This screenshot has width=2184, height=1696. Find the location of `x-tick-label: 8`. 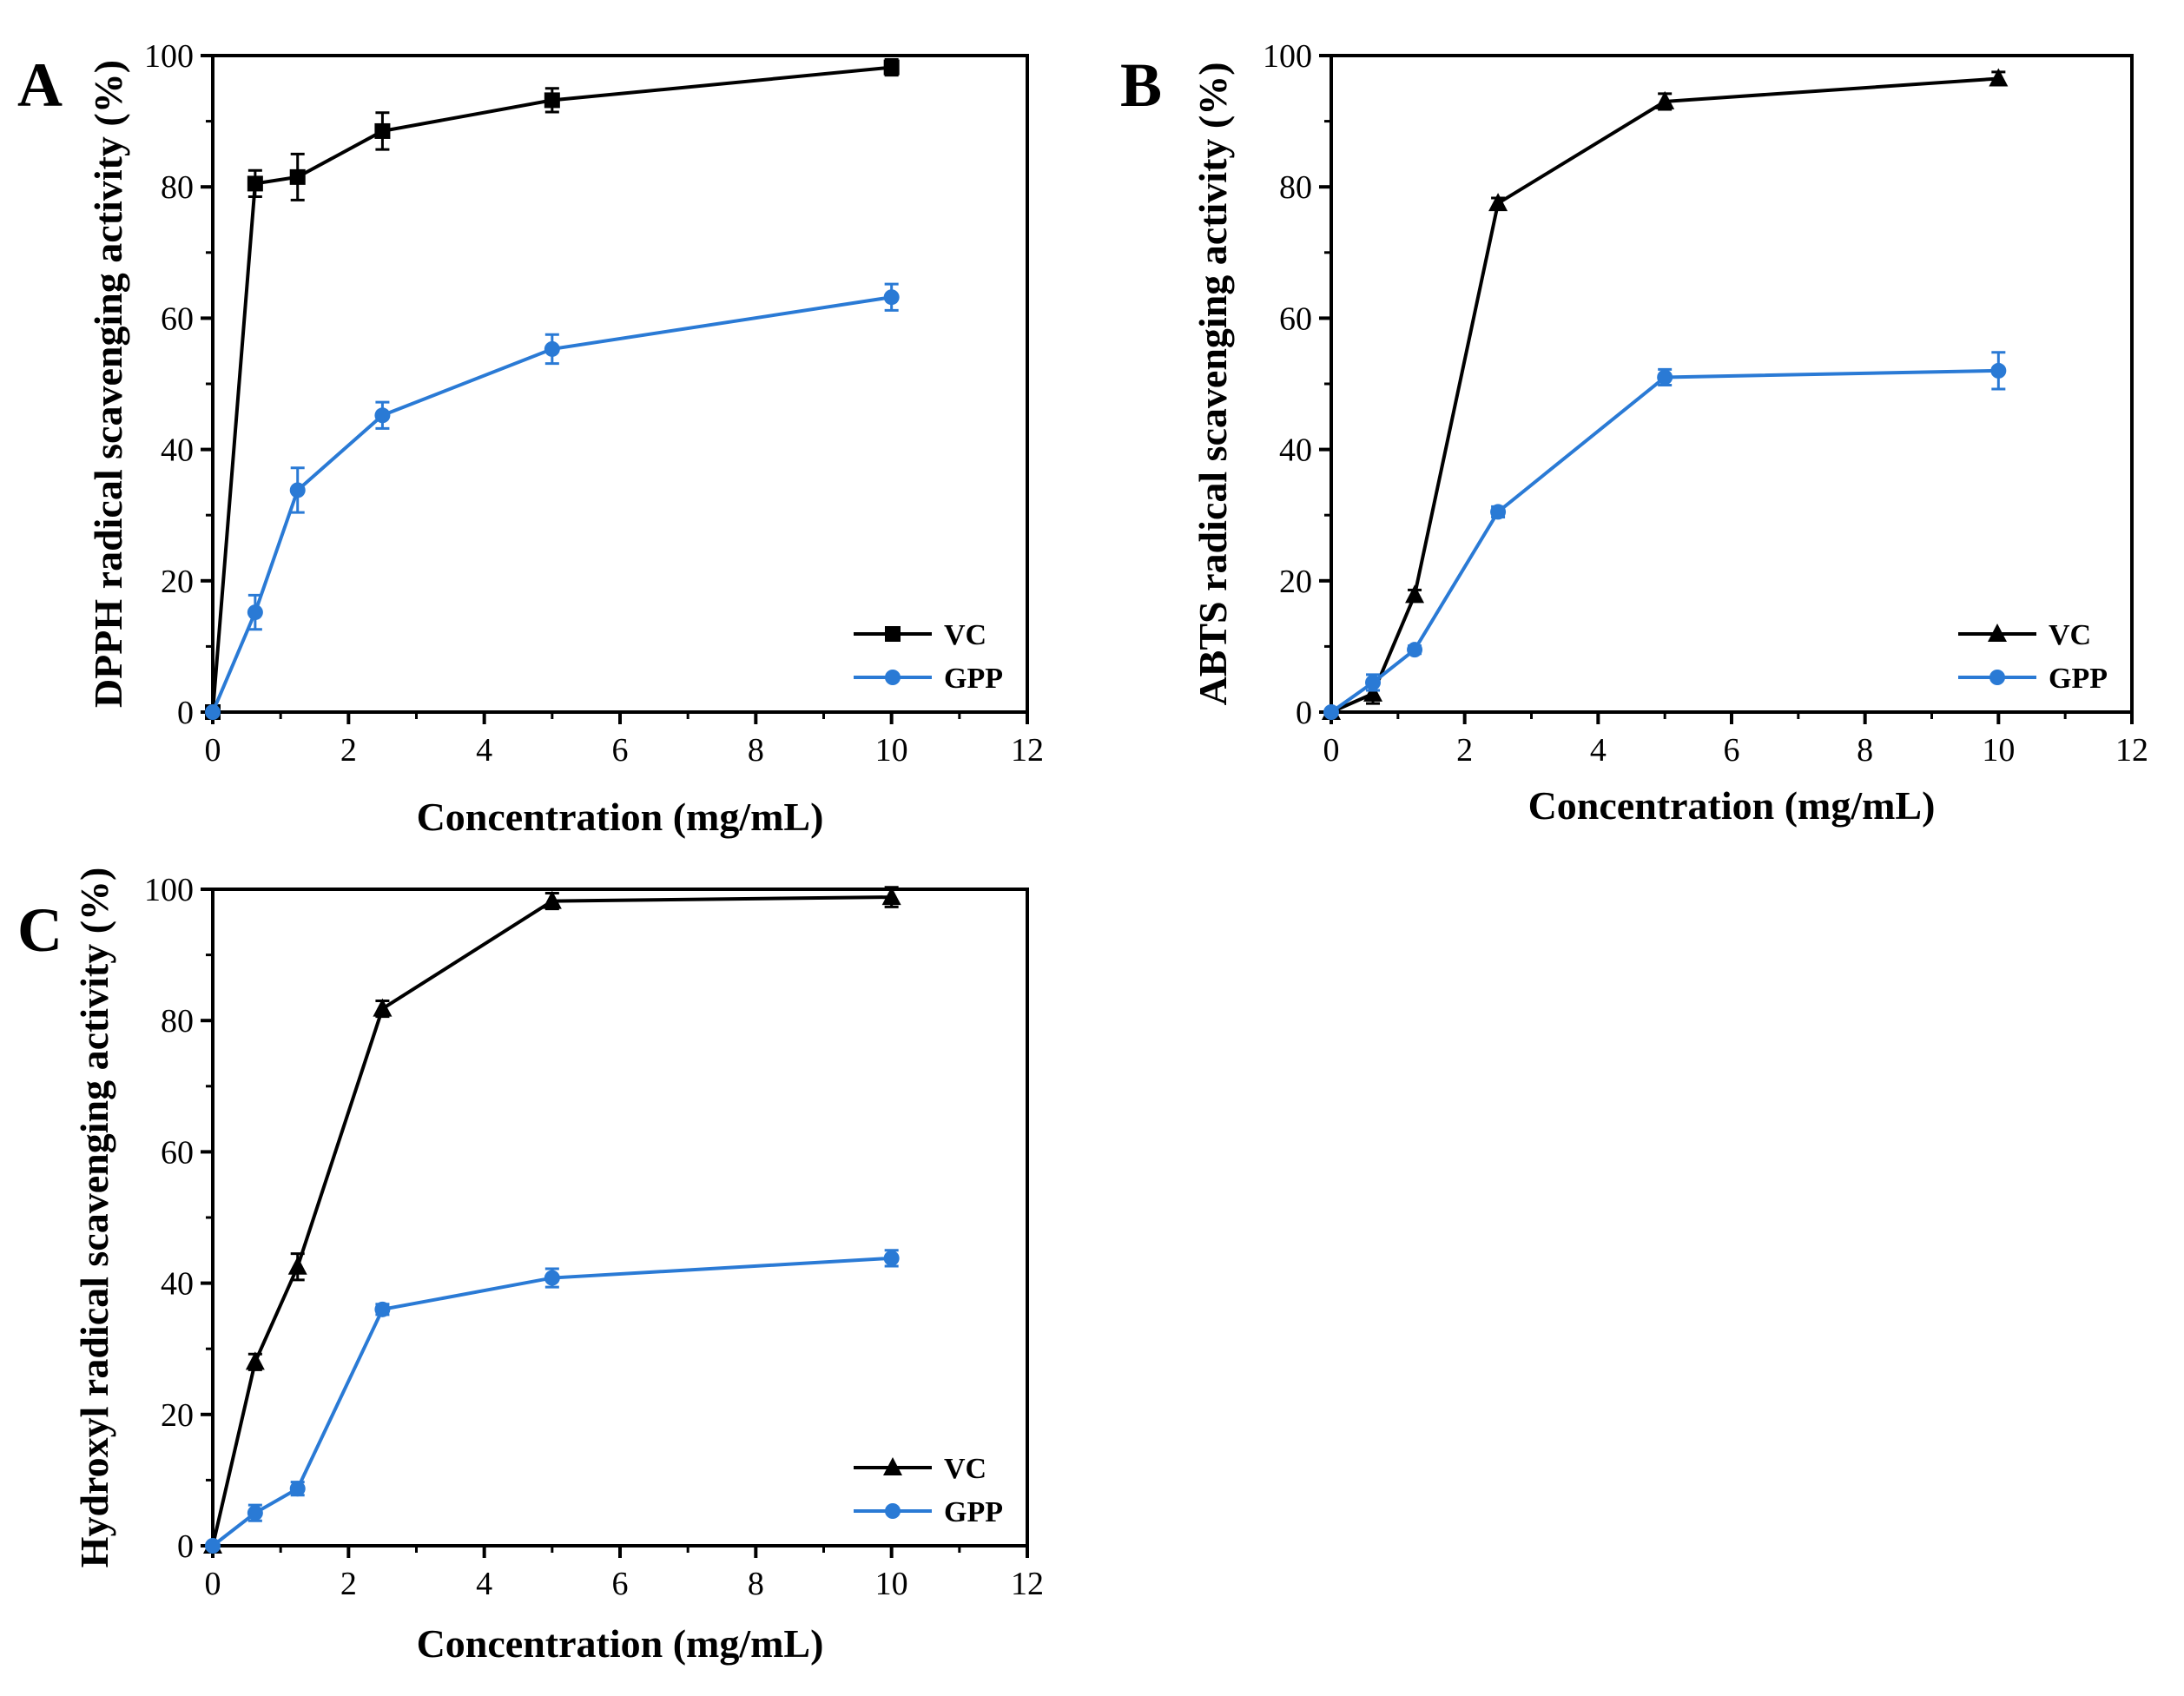

x-tick-label: 8 is located at coordinates (1865, 750).